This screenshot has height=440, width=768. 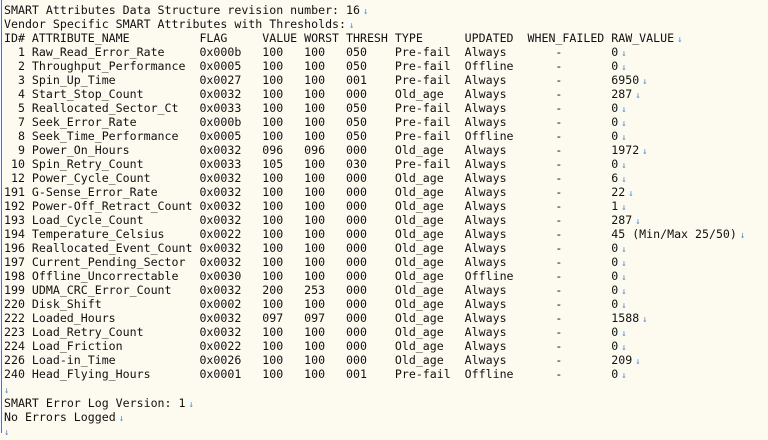 I want to click on error-log-text: SMART Error Log Version: 1, so click(x=95, y=403).